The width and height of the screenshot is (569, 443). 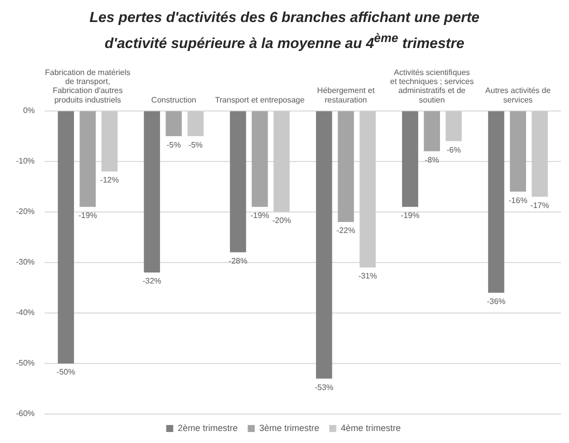 I want to click on y-tick-label: 0%, so click(x=29, y=111).